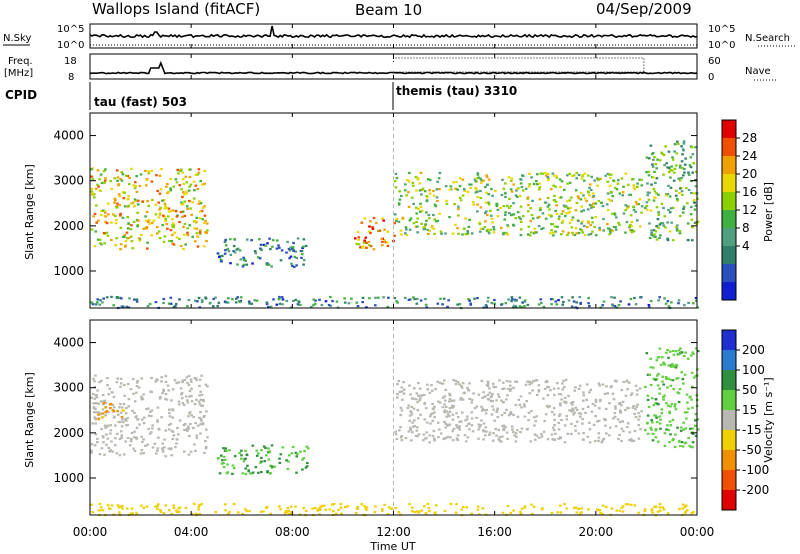 The width and height of the screenshot is (800, 554). I want to click on colorbar-tick-label: 8, so click(746, 228).